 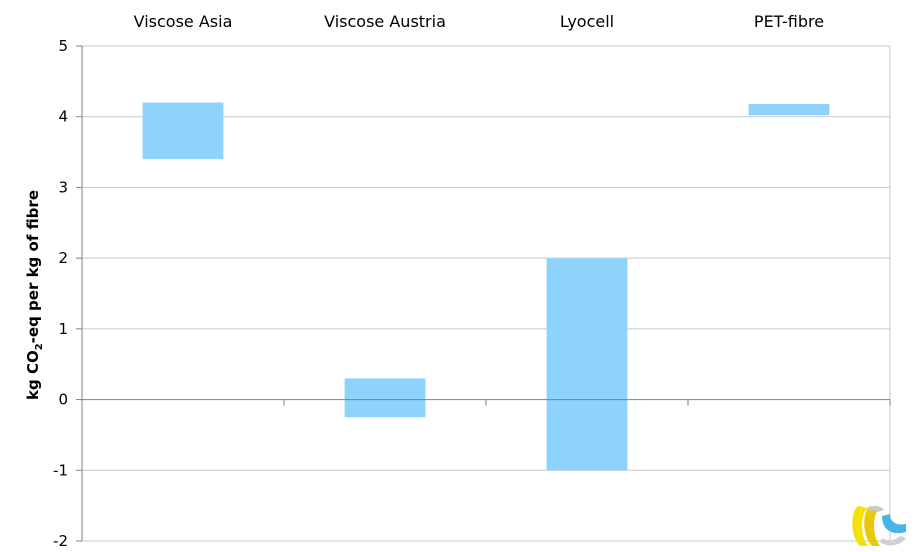 I want to click on y-tick-label: 5, so click(x=63, y=46).